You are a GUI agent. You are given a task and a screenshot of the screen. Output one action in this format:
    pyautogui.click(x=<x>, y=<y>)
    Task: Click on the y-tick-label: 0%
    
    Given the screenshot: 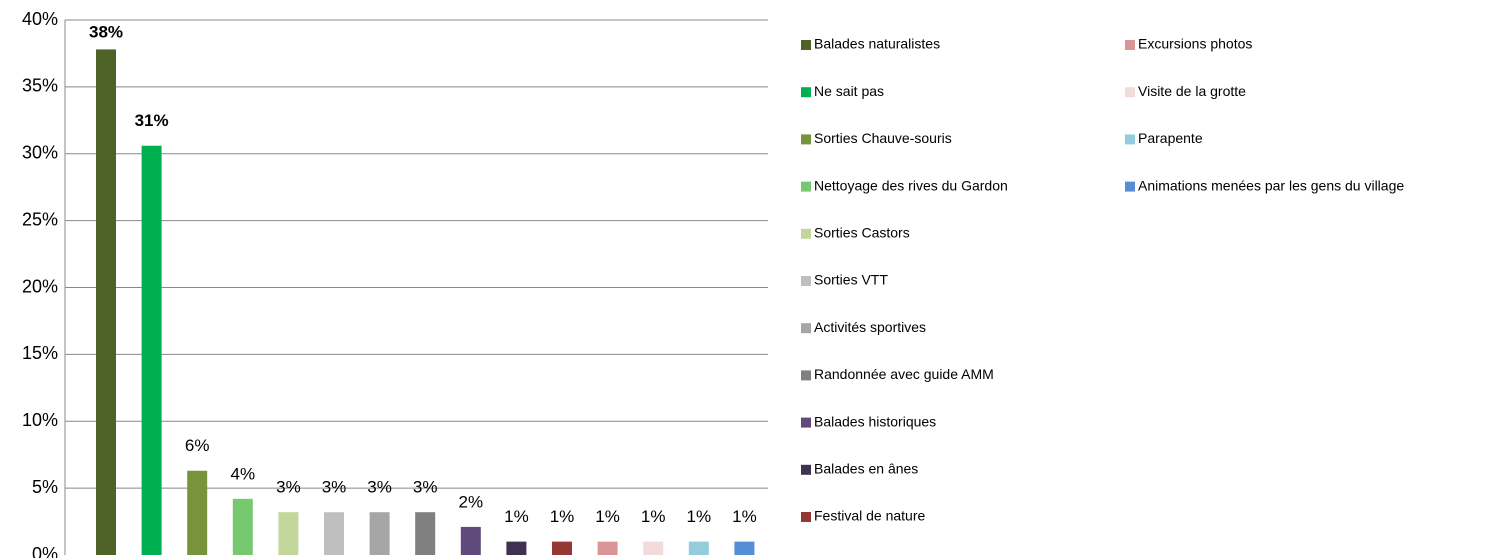 What is the action you would take?
    pyautogui.click(x=45, y=551)
    